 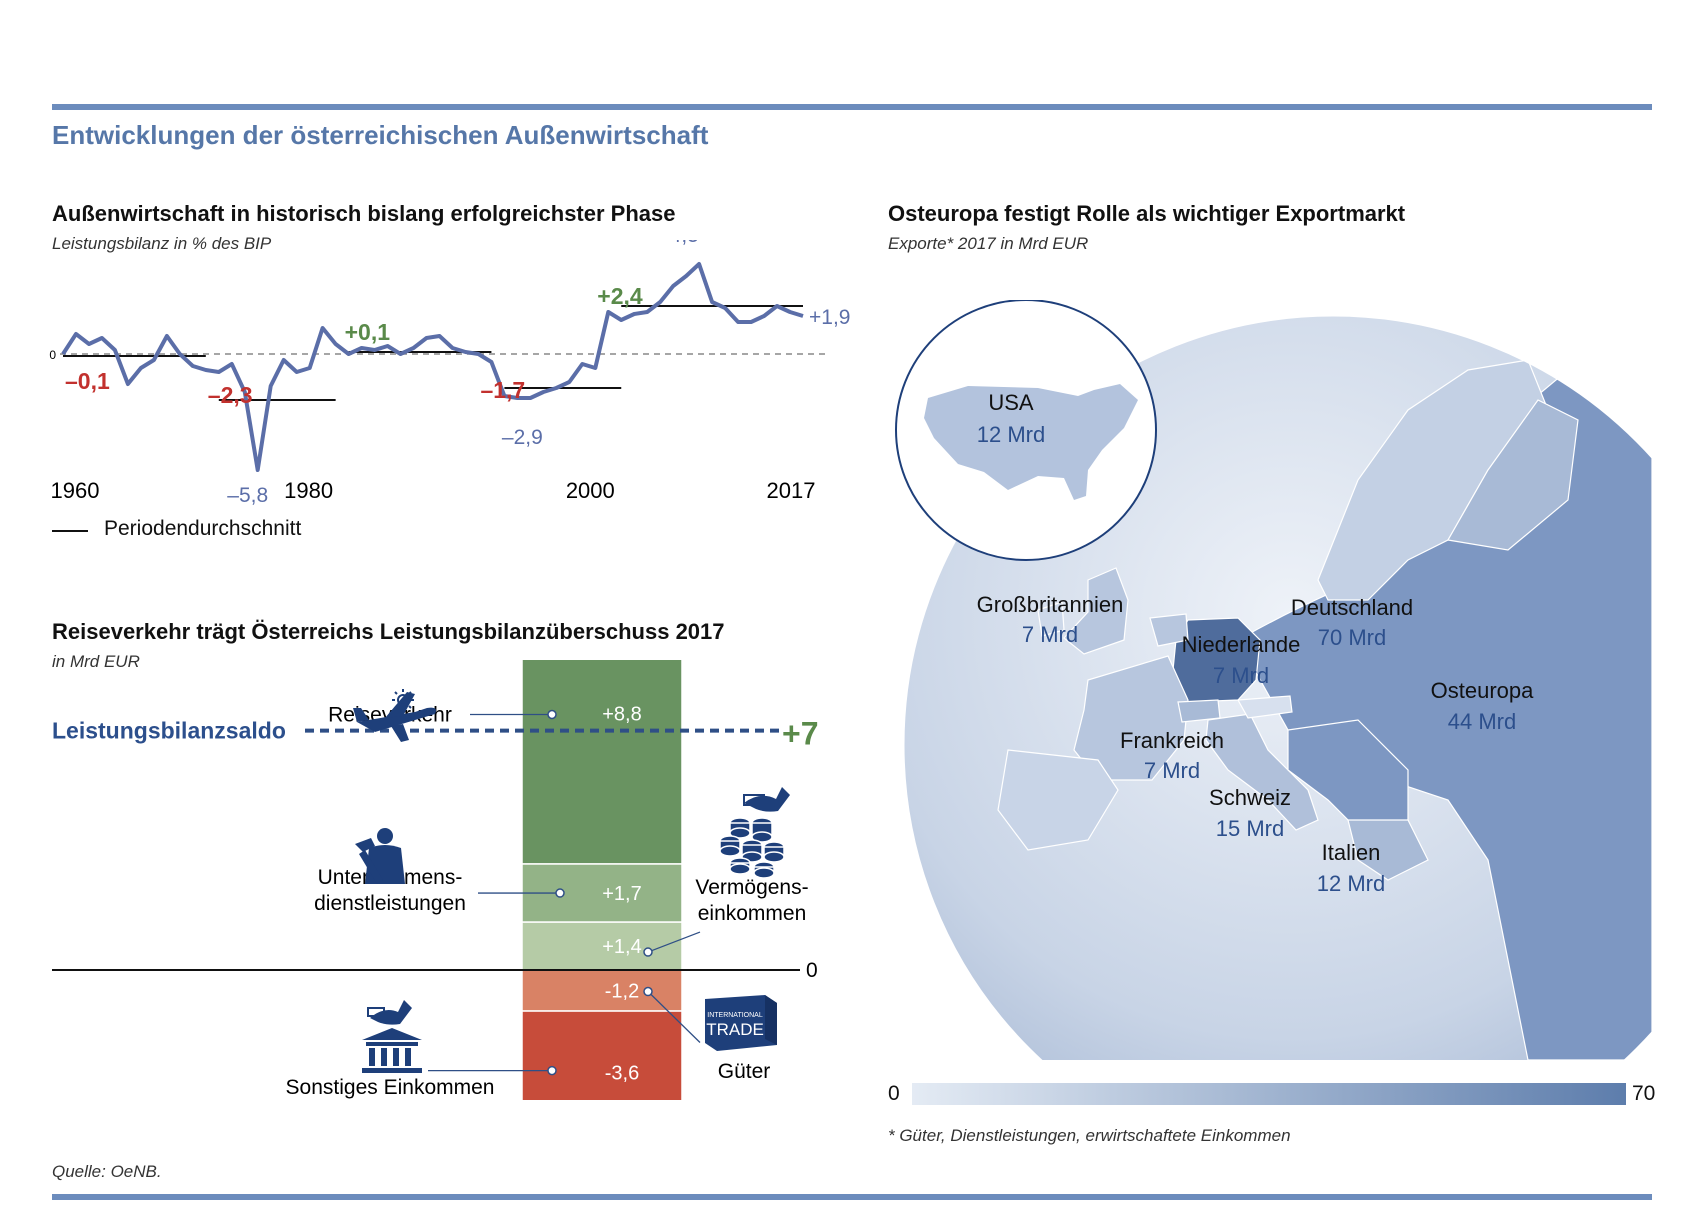 I want to click on category-label: Vermögens-, so click(x=751, y=887).